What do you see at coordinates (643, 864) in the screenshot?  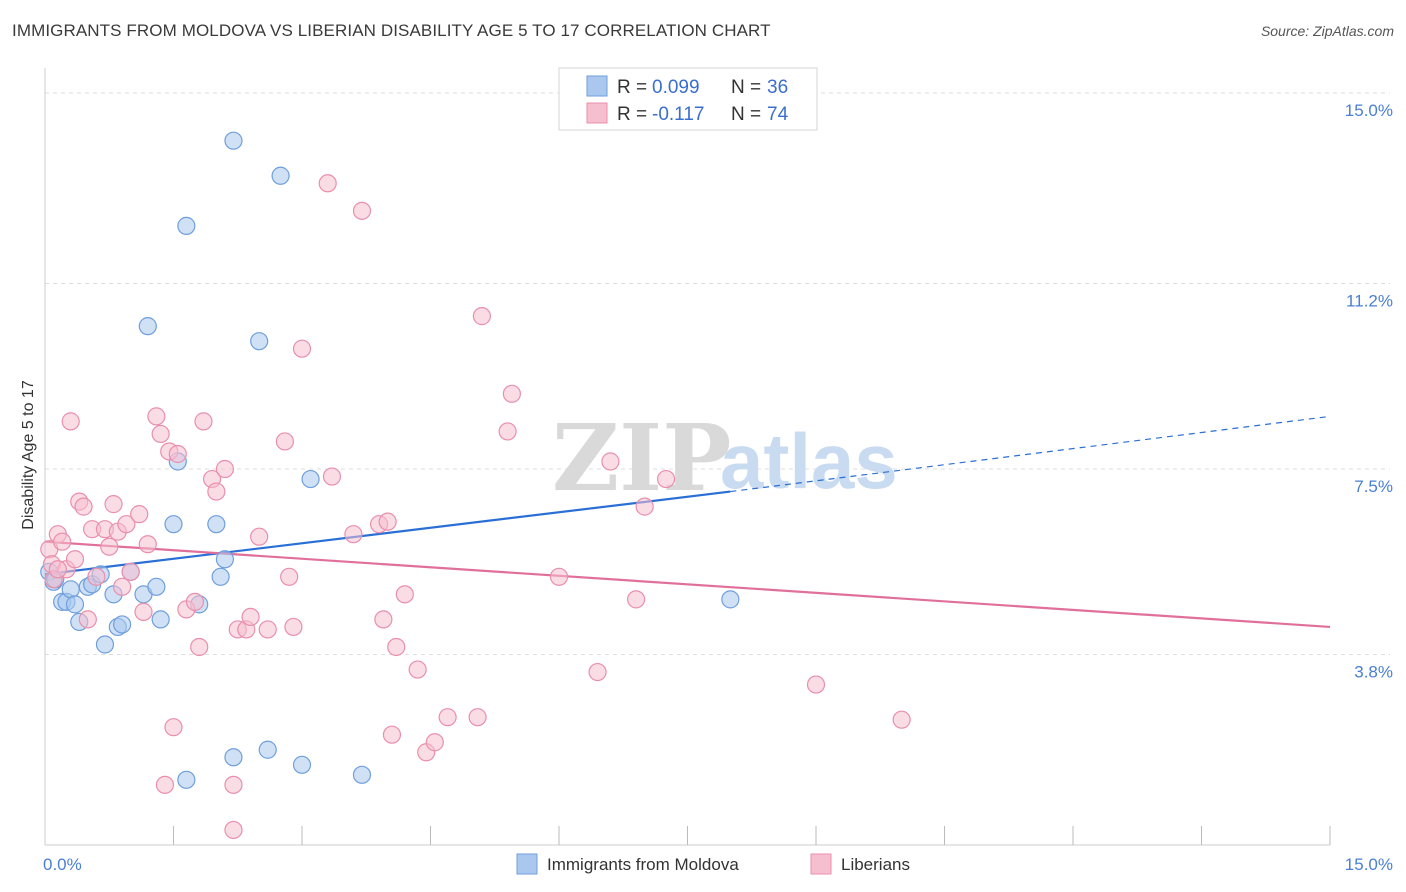 I see `legend-bottom-label-moldova: Immigrants from Moldova` at bounding box center [643, 864].